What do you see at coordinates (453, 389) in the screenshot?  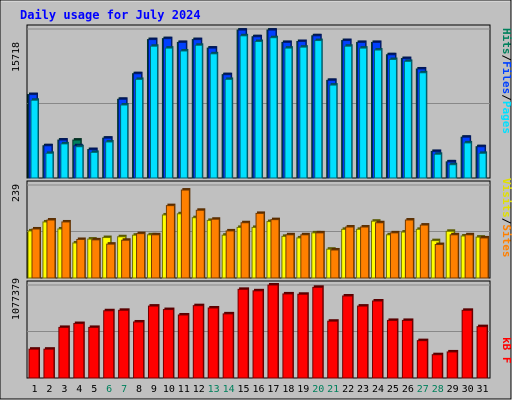 I see `day-label-29: 29` at bounding box center [453, 389].